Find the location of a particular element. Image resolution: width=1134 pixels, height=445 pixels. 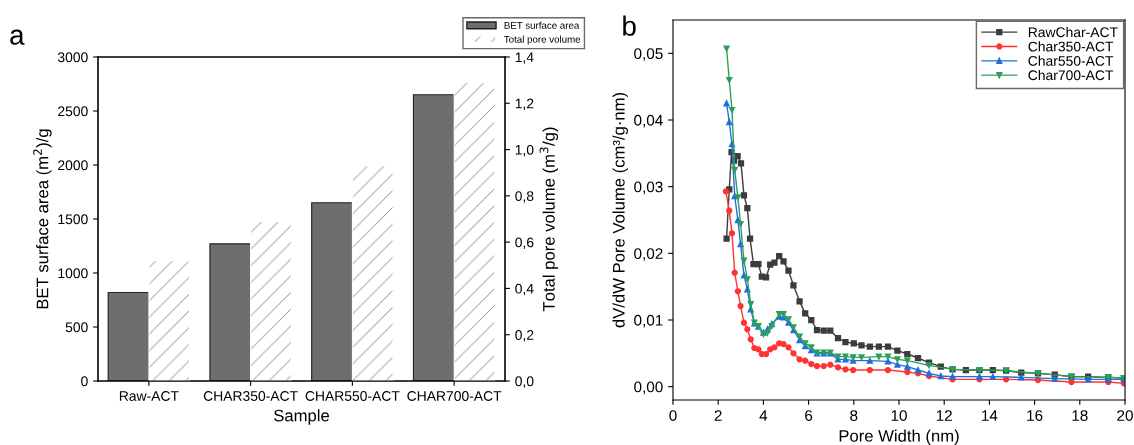

x-tick-label: 14 is located at coordinates (990, 415).